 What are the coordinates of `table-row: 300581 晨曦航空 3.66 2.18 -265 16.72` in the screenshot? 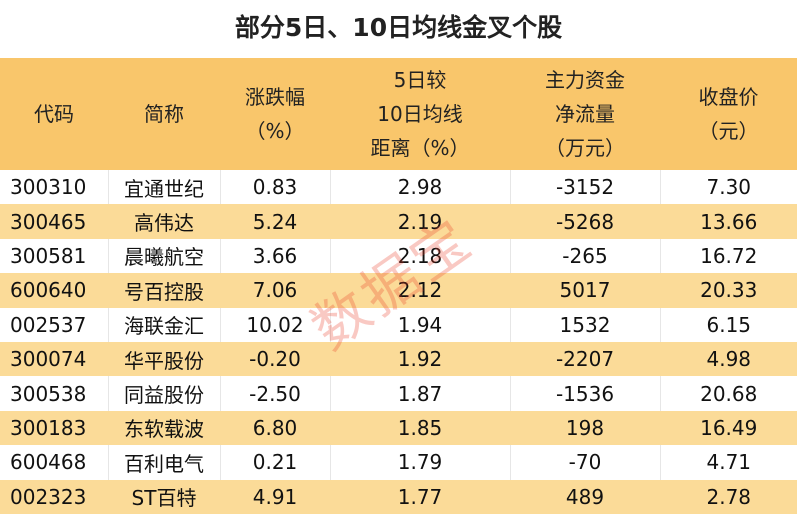 It's located at (398, 256).